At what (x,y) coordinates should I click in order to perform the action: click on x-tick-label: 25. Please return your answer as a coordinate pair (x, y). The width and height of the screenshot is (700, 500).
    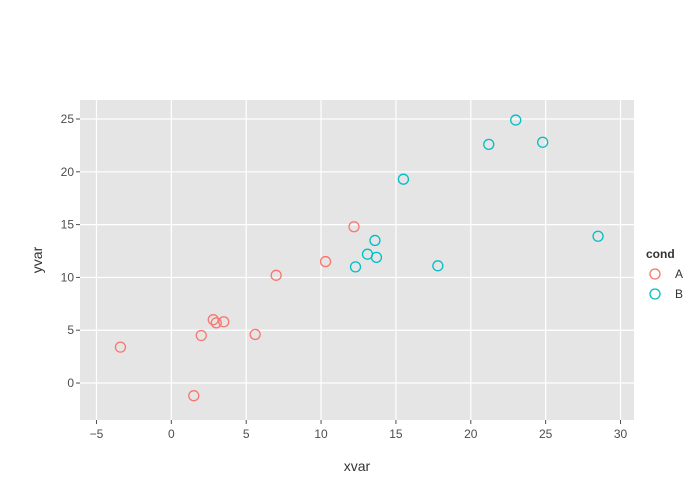
    Looking at the image, I should click on (546, 434).